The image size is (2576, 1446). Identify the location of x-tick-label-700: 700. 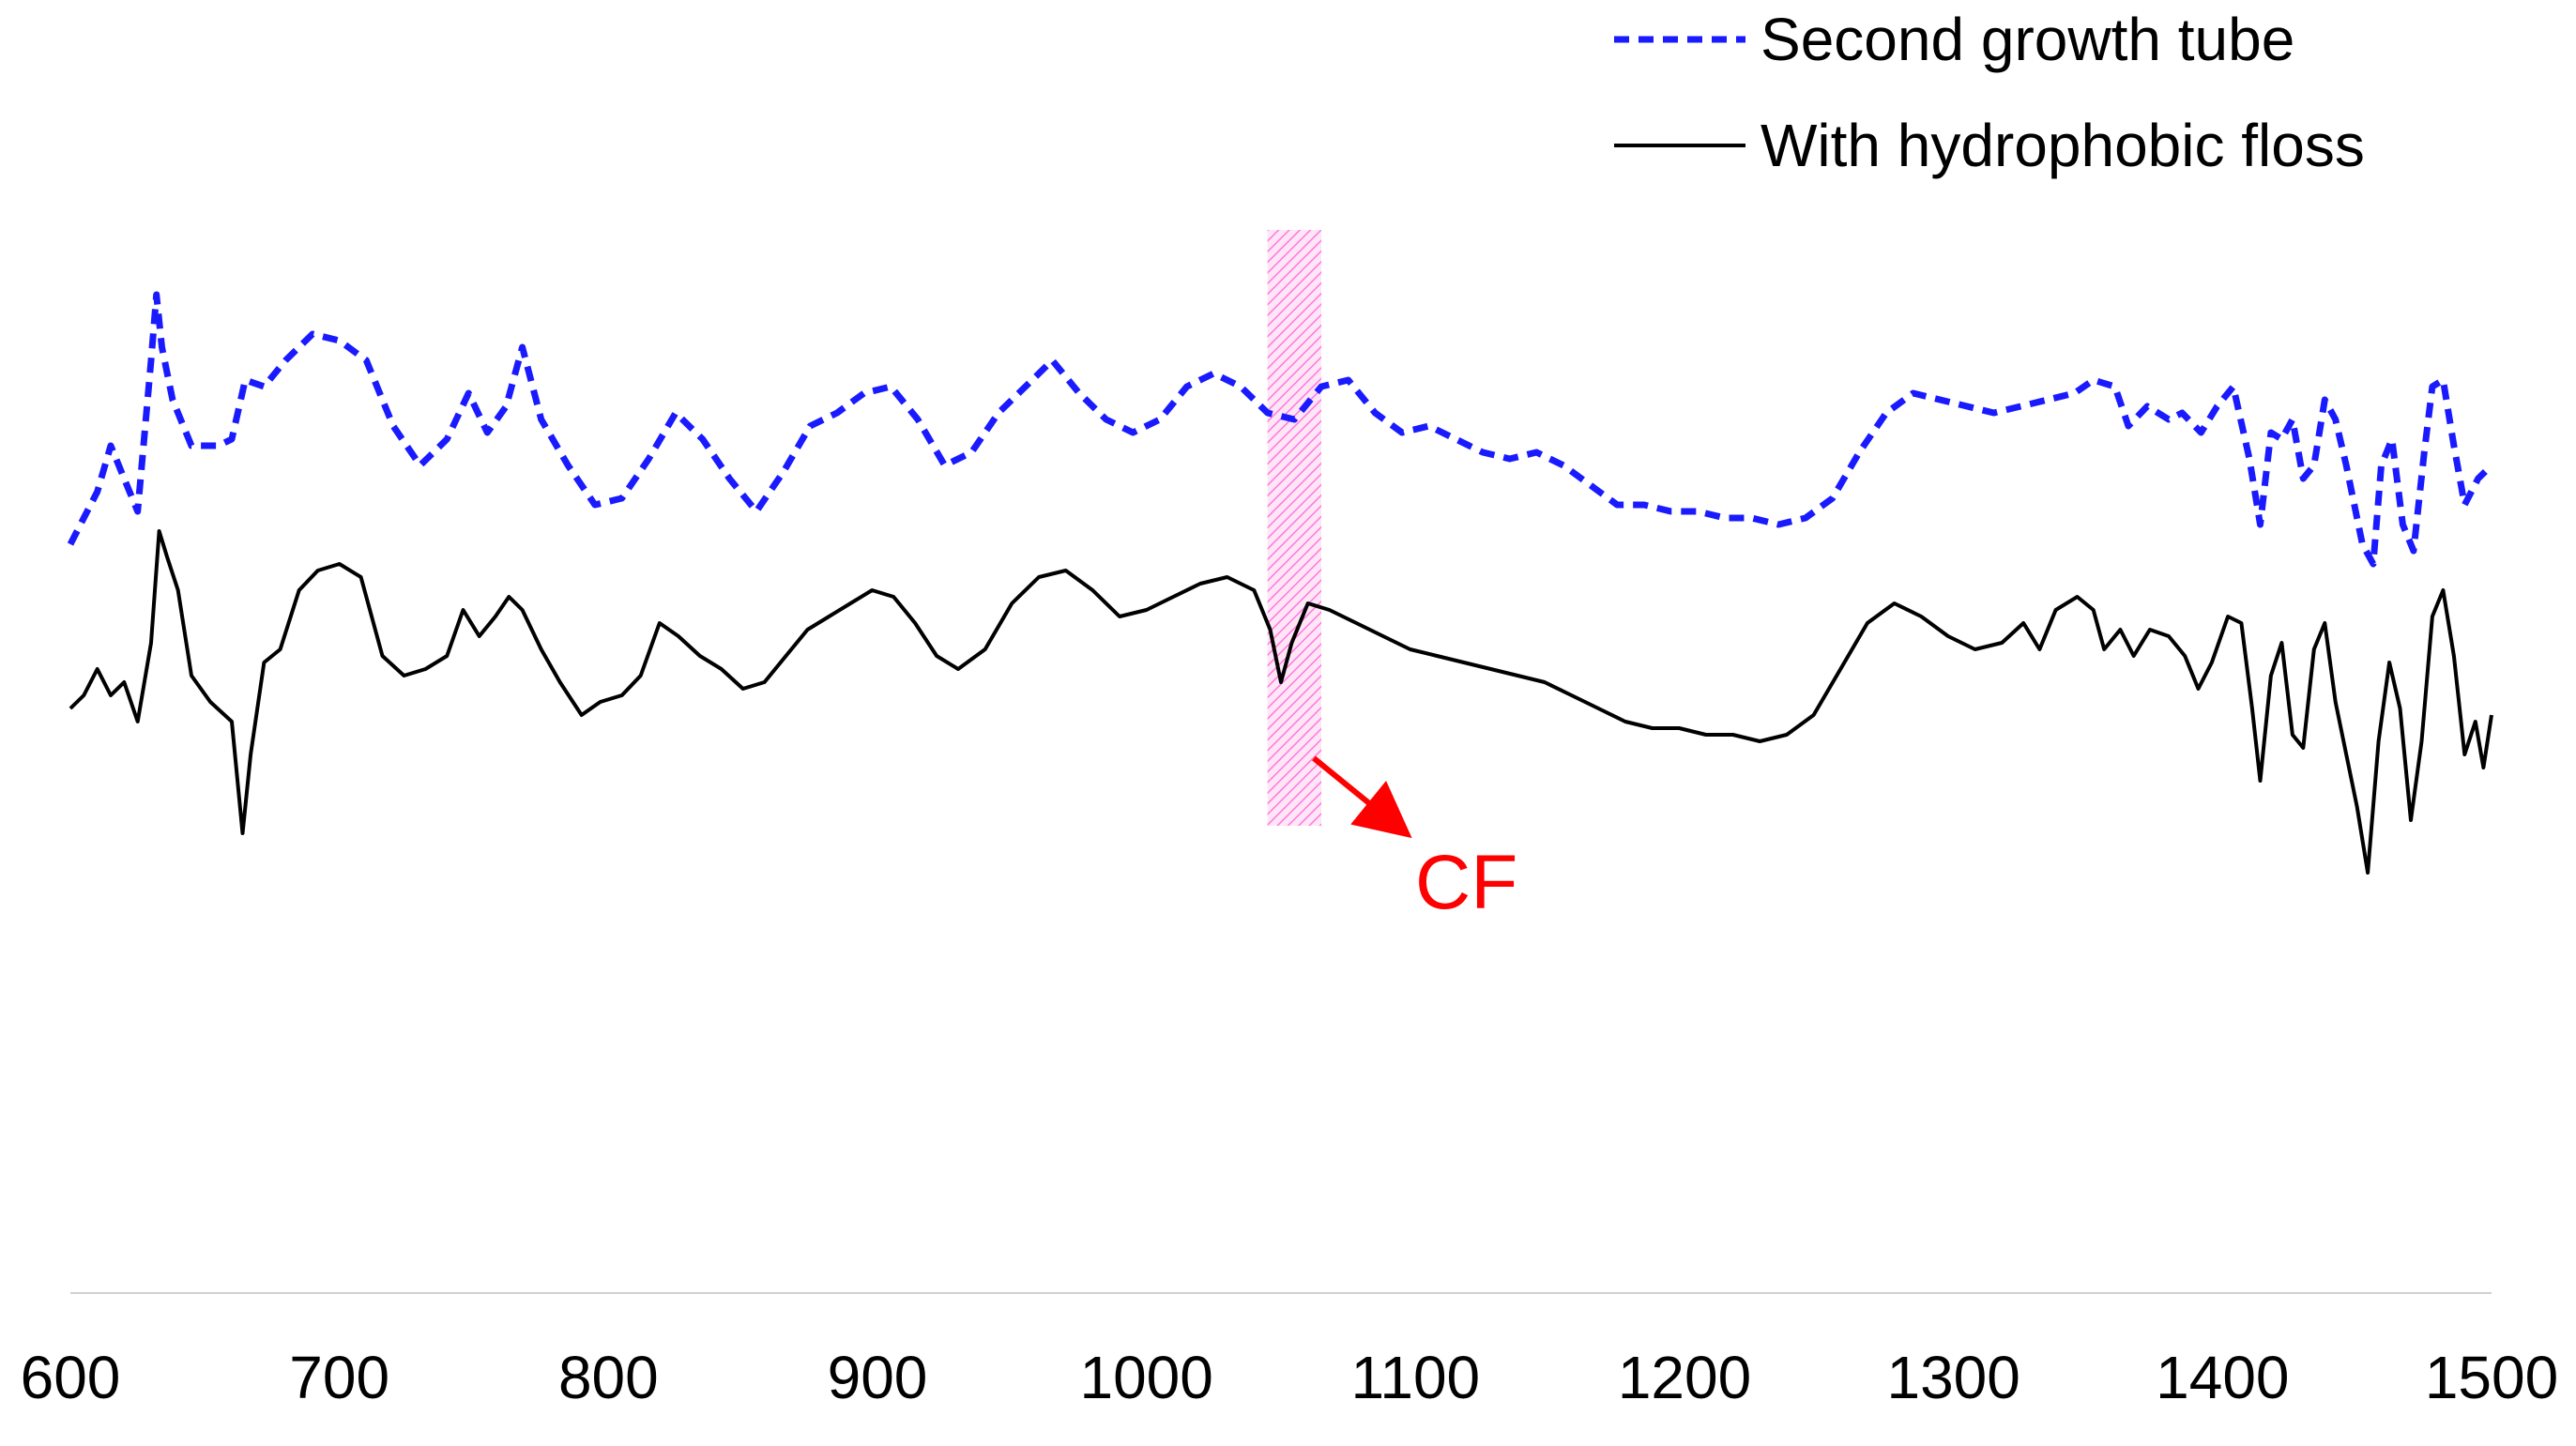
(339, 1377).